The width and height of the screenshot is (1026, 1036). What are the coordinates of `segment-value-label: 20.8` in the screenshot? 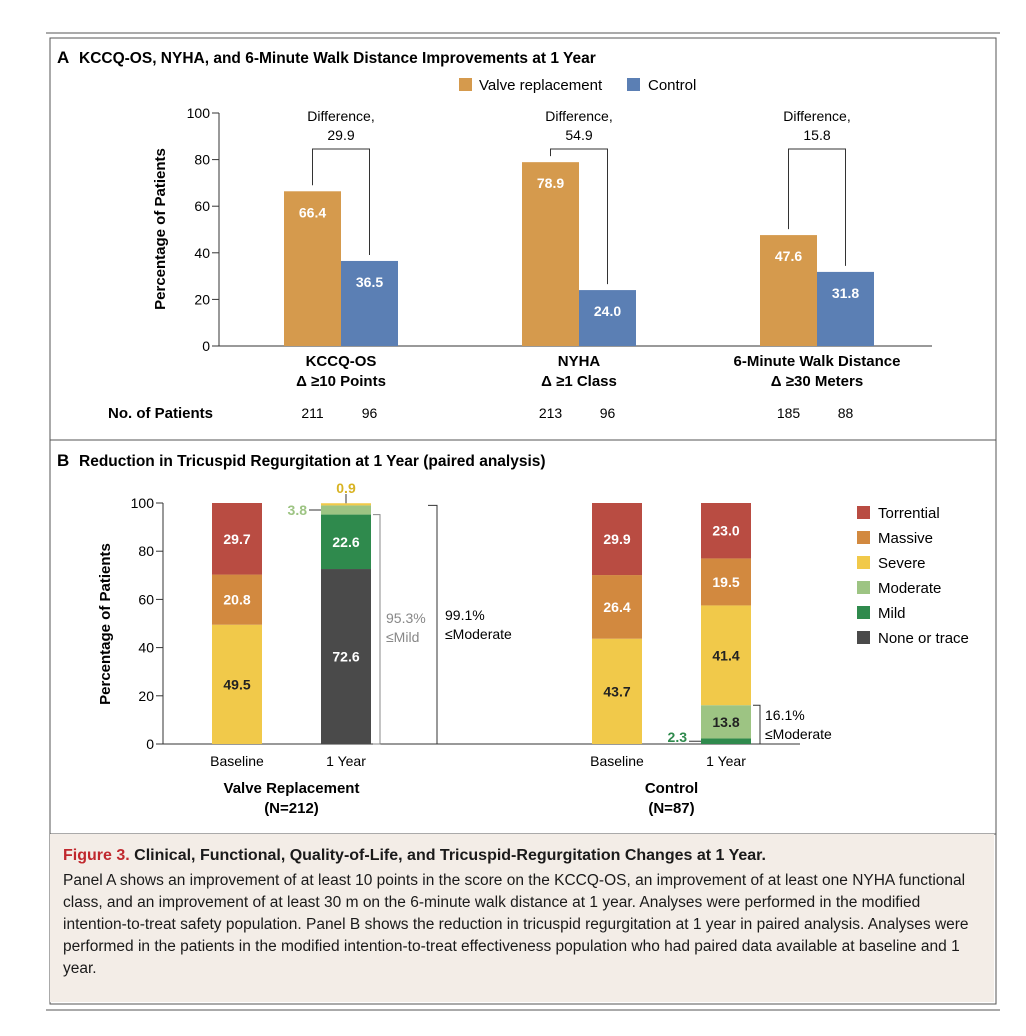 It's located at (236, 600).